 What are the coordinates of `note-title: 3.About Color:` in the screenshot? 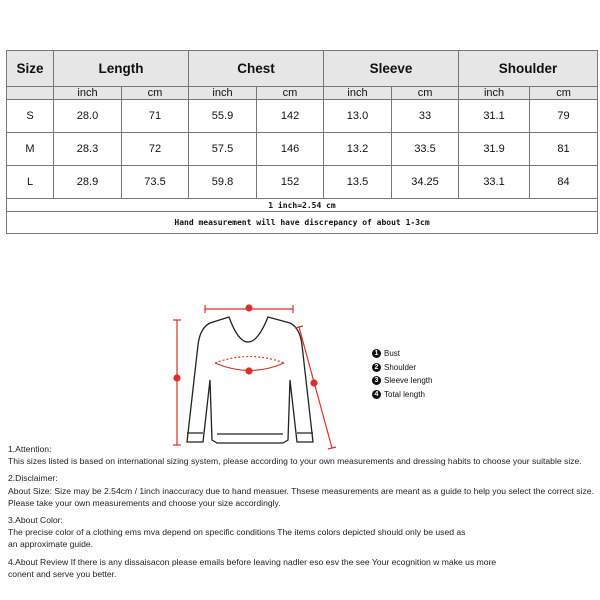 It's located at (35, 520).